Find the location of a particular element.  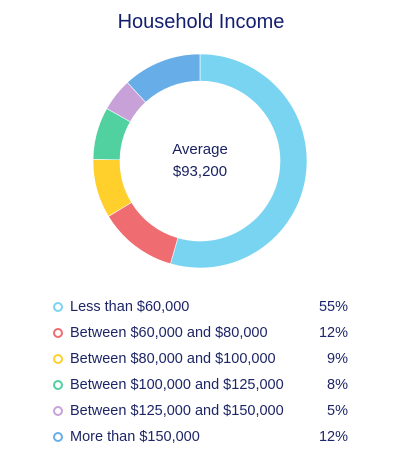

legend-percentage: 55% is located at coordinates (333, 307).